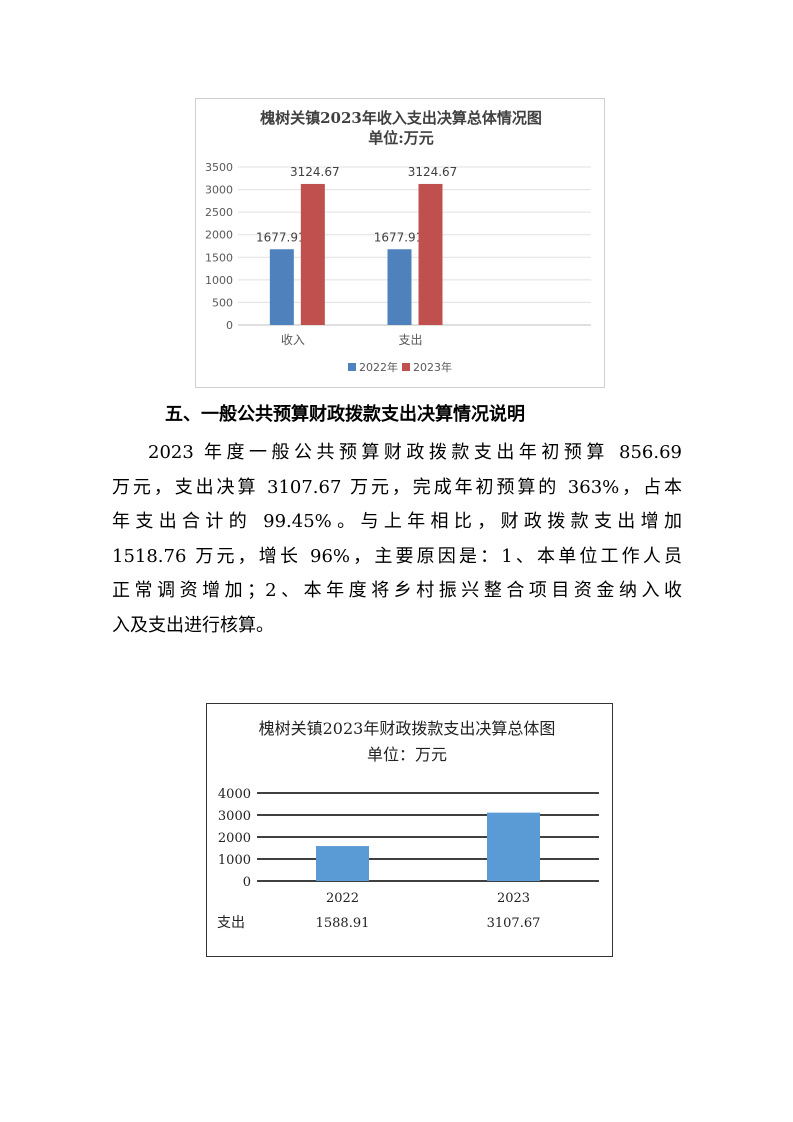  Describe the element at coordinates (415, 452) in the screenshot. I see `paragraph-line: 2023 年度一般公共预算财政拨款支出年初预算 856.69` at that location.